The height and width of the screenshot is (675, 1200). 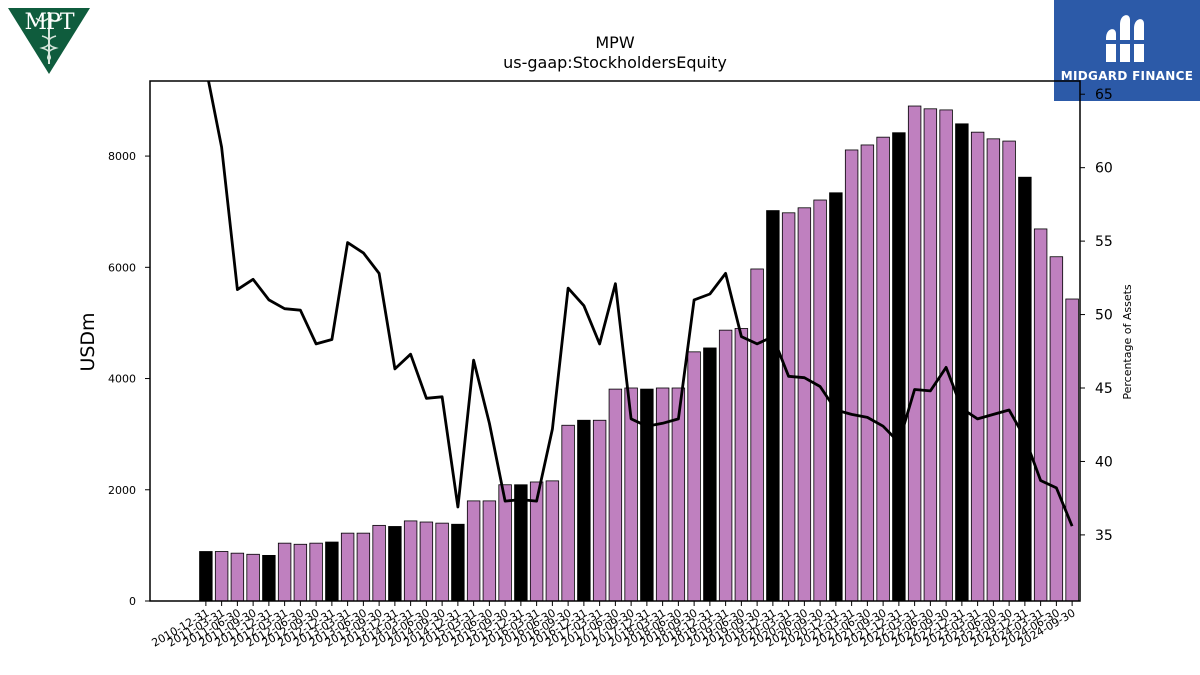 What do you see at coordinates (1104, 242) in the screenshot?
I see `y2-tick-label-55: 55` at bounding box center [1104, 242].